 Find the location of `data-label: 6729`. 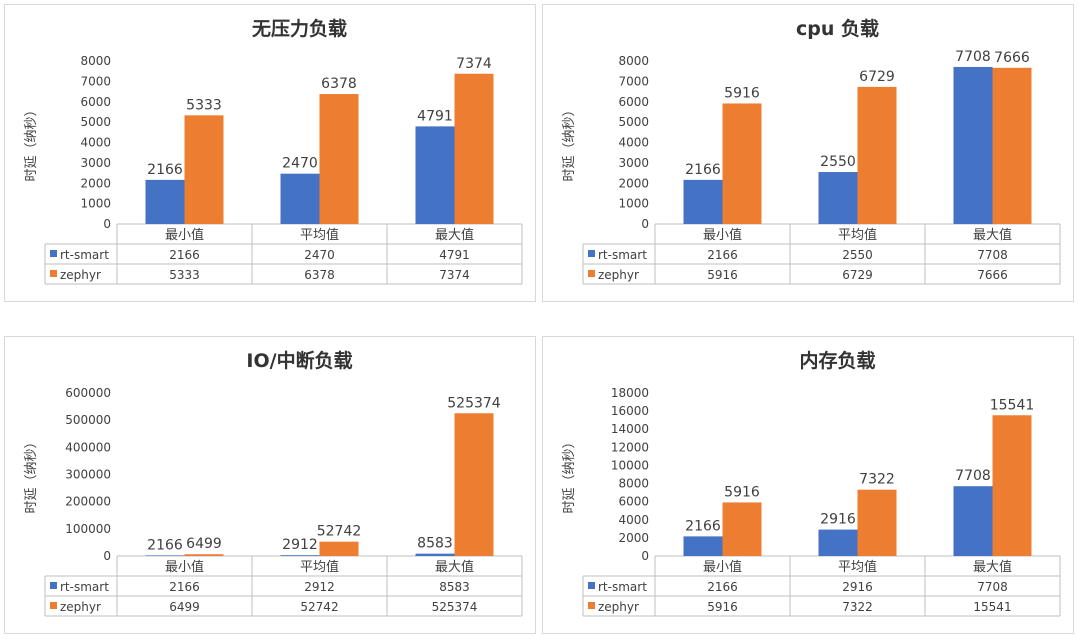

data-label: 6729 is located at coordinates (877, 77).